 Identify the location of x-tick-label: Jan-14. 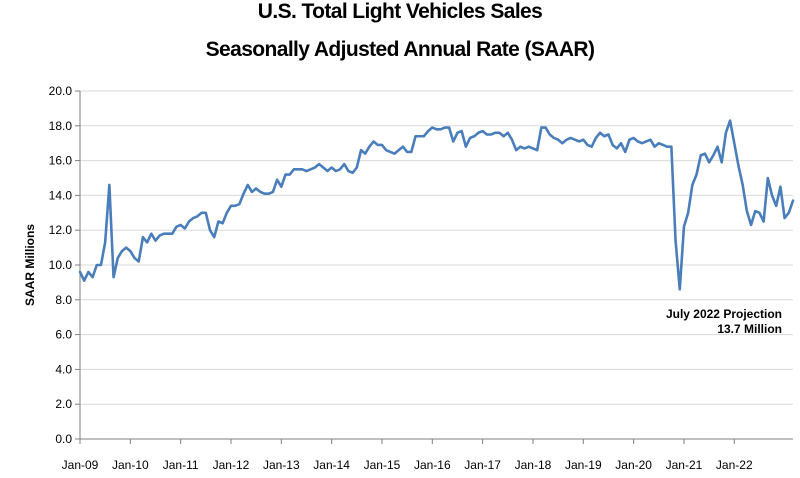
(331, 465).